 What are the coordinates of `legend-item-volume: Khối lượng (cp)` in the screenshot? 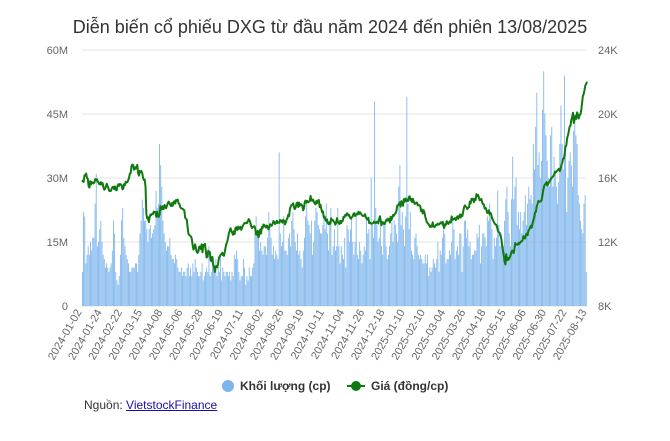 It's located at (276, 386).